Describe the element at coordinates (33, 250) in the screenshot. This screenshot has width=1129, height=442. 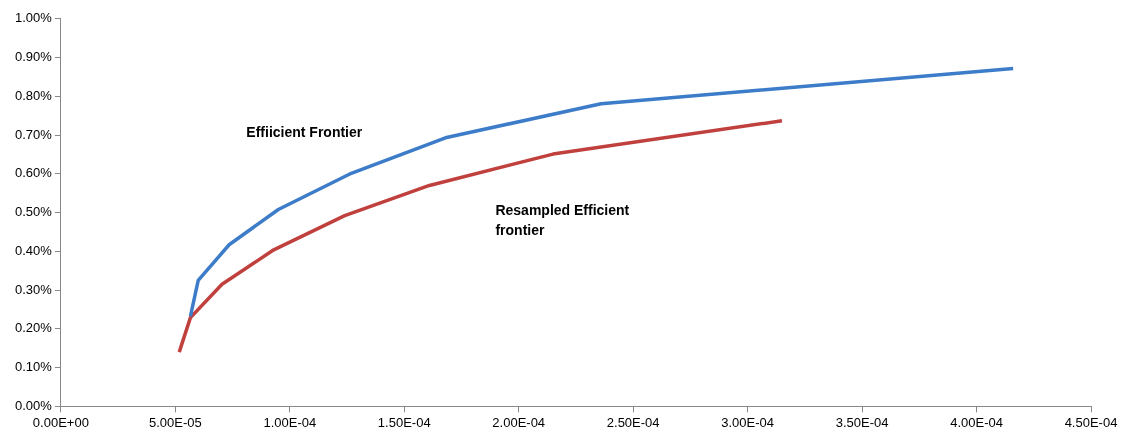
I see `y-tick-label: 0.40%` at that location.